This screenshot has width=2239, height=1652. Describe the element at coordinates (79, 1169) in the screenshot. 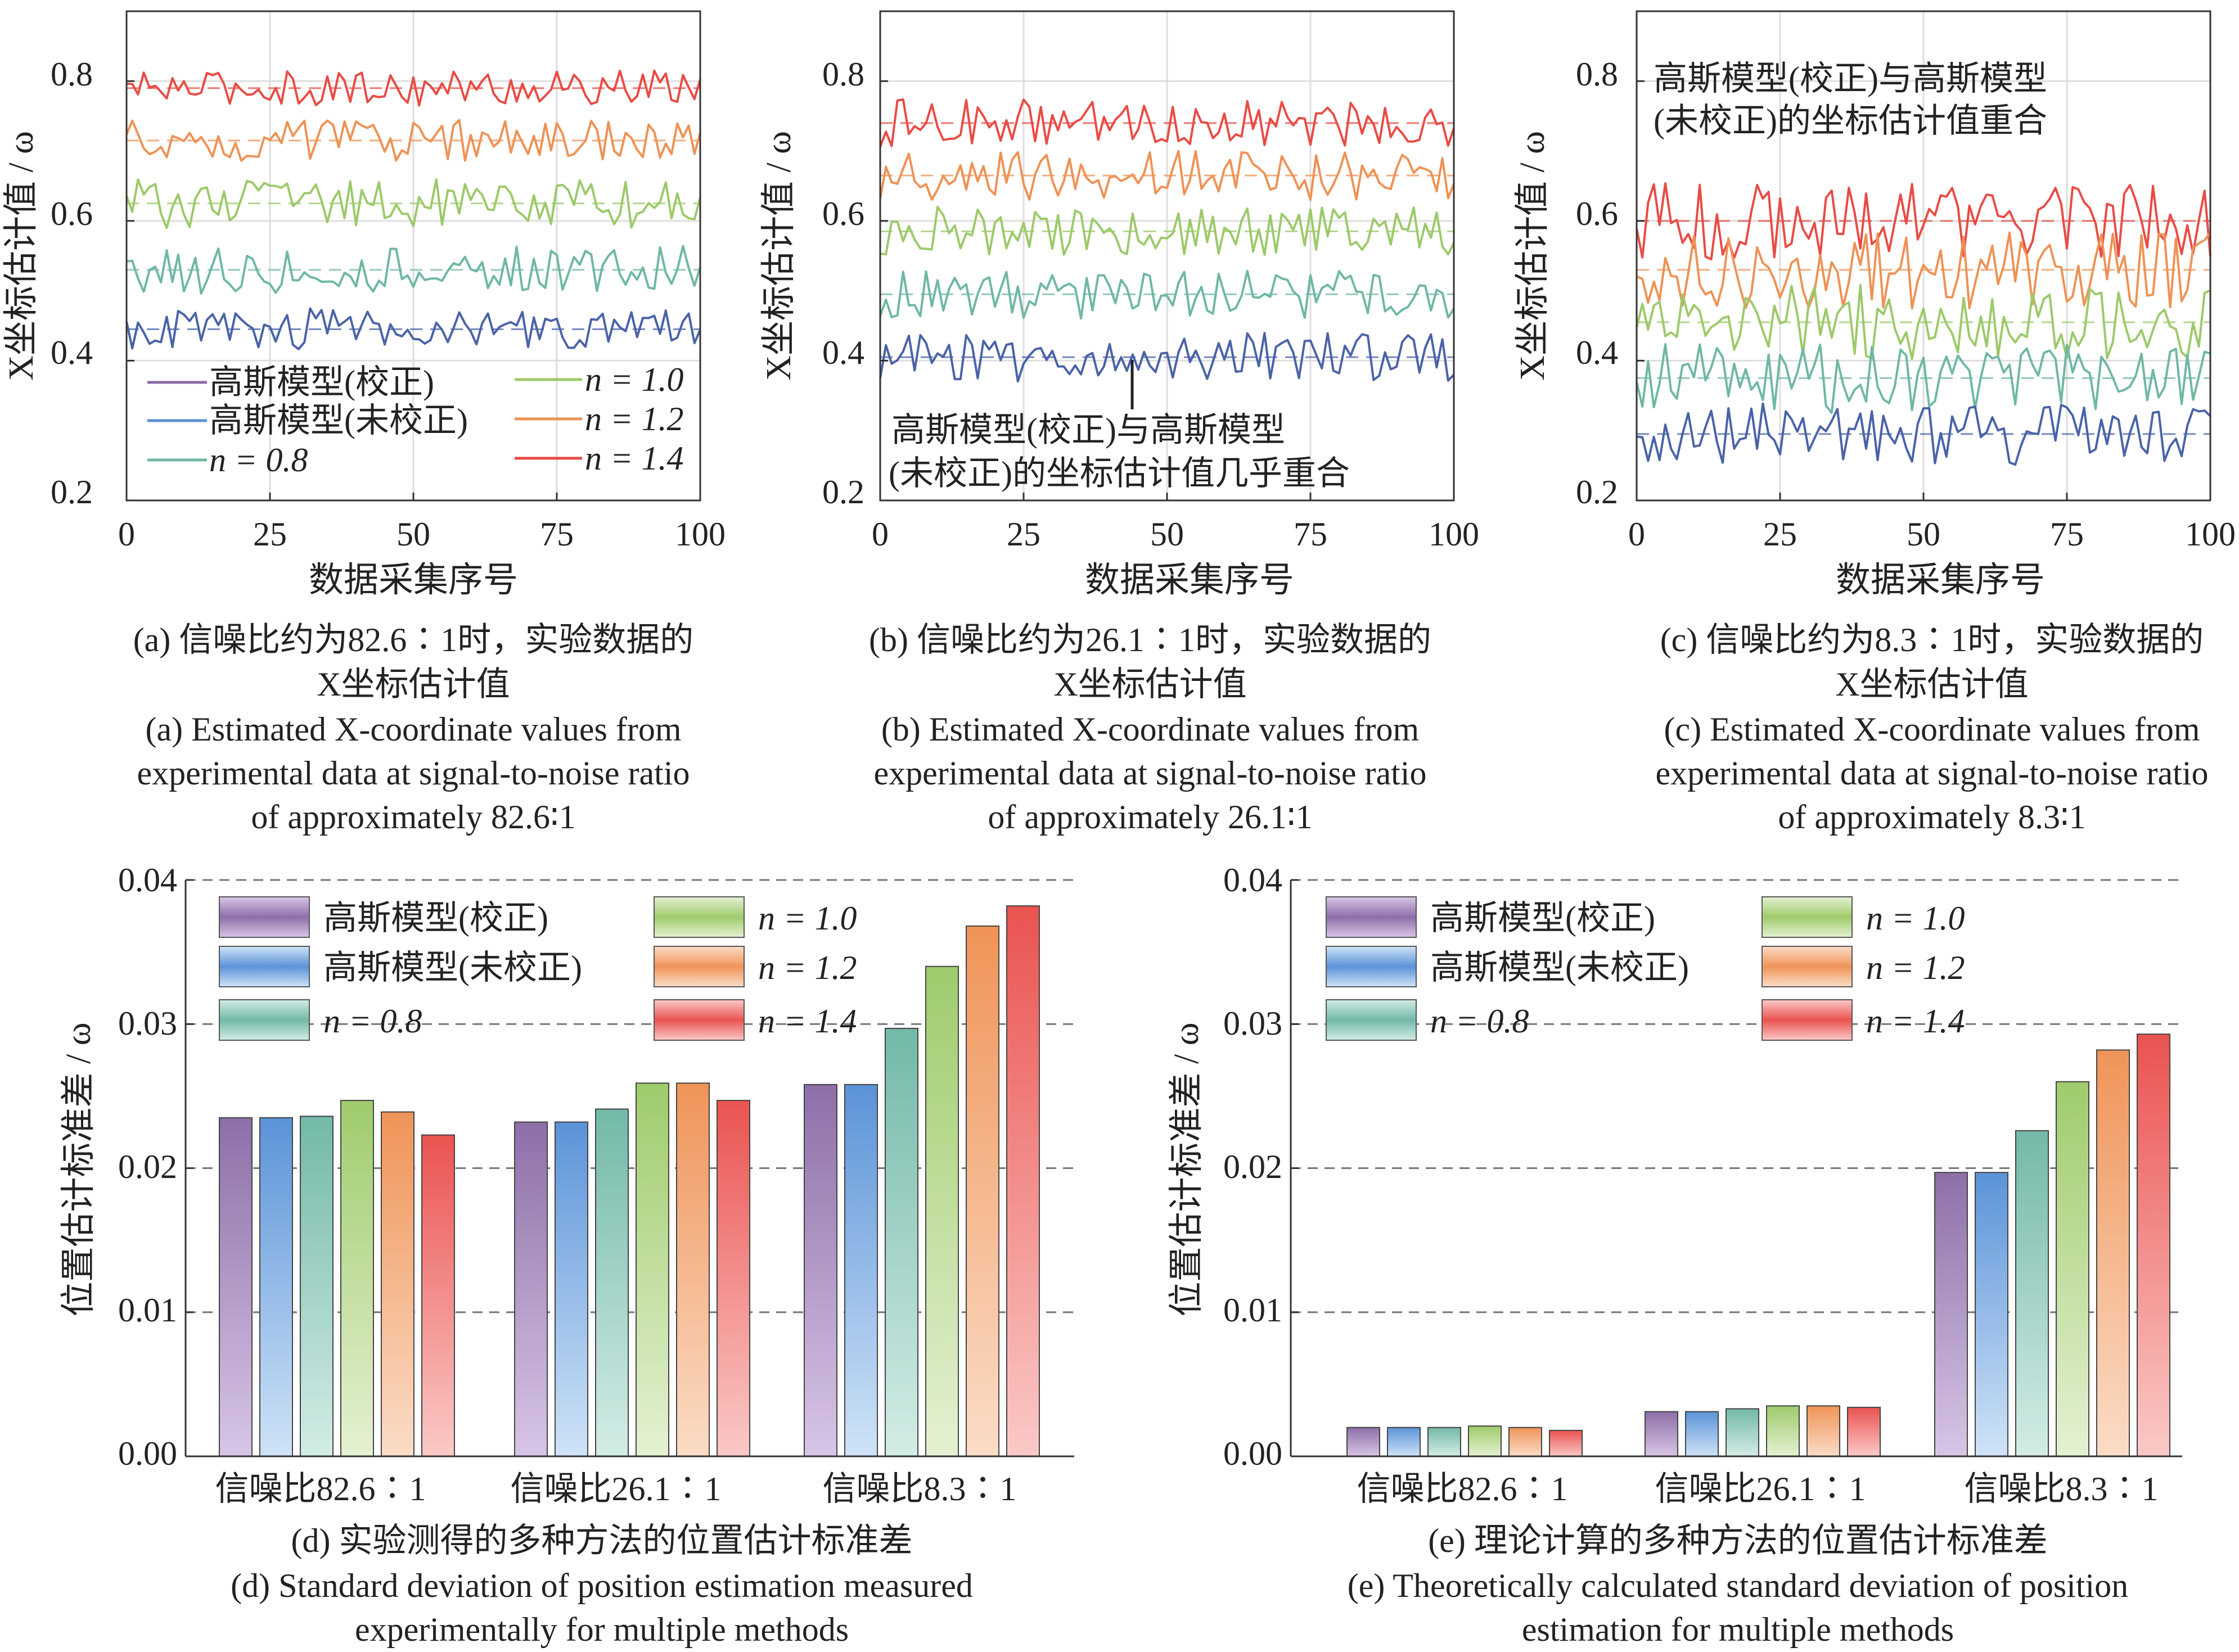

I see `panel-d-ylabel: 位置估计标准差 / ω` at that location.